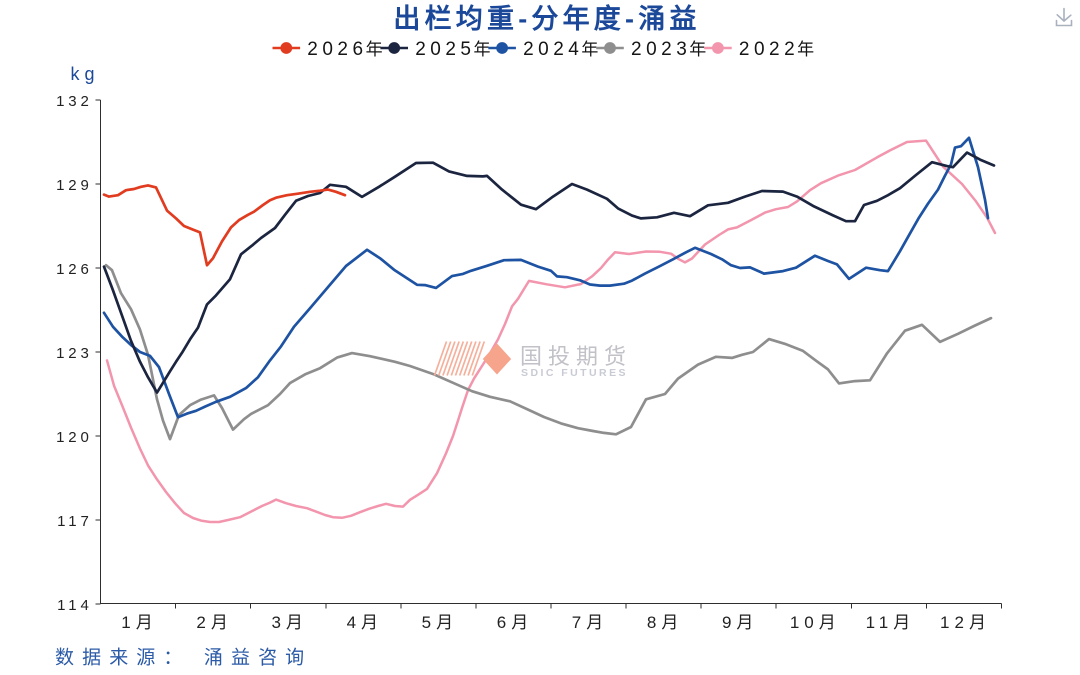 This screenshot has height=675, width=1080. What do you see at coordinates (74, 437) in the screenshot?
I see `svg-text: 120` at bounding box center [74, 437].